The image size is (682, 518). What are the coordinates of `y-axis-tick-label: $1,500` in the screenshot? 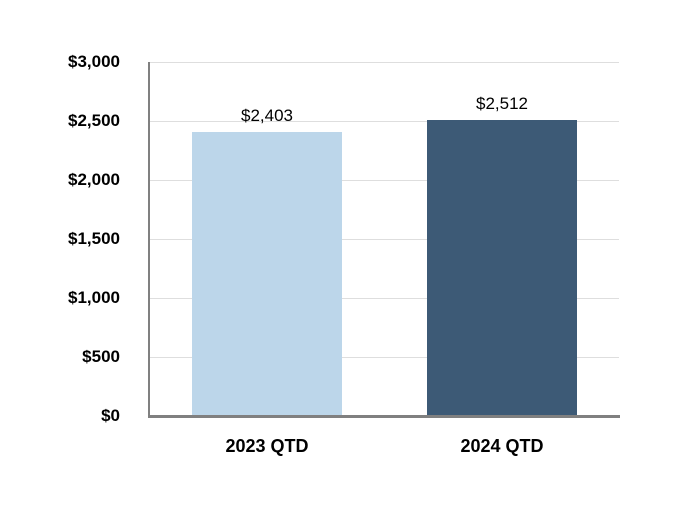 It's located at (94, 238).